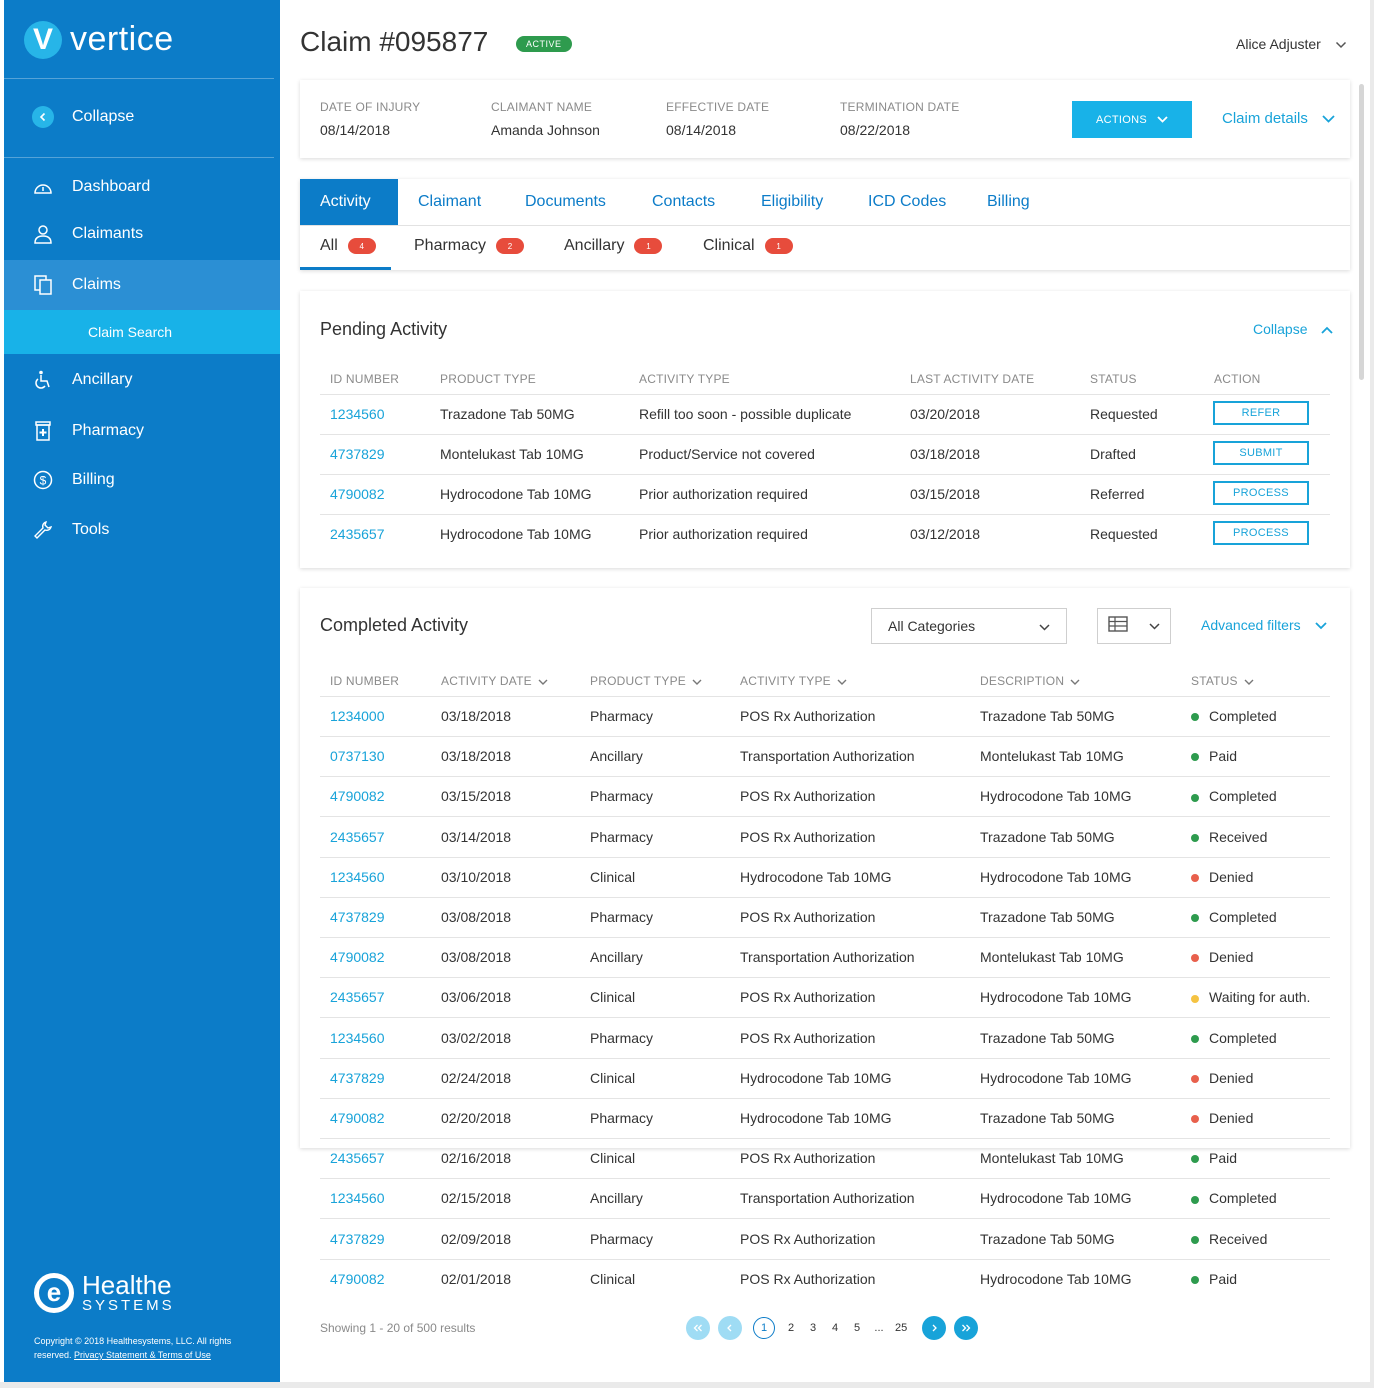  What do you see at coordinates (1261, 453) in the screenshot?
I see `submit-button: SUBMIT` at bounding box center [1261, 453].